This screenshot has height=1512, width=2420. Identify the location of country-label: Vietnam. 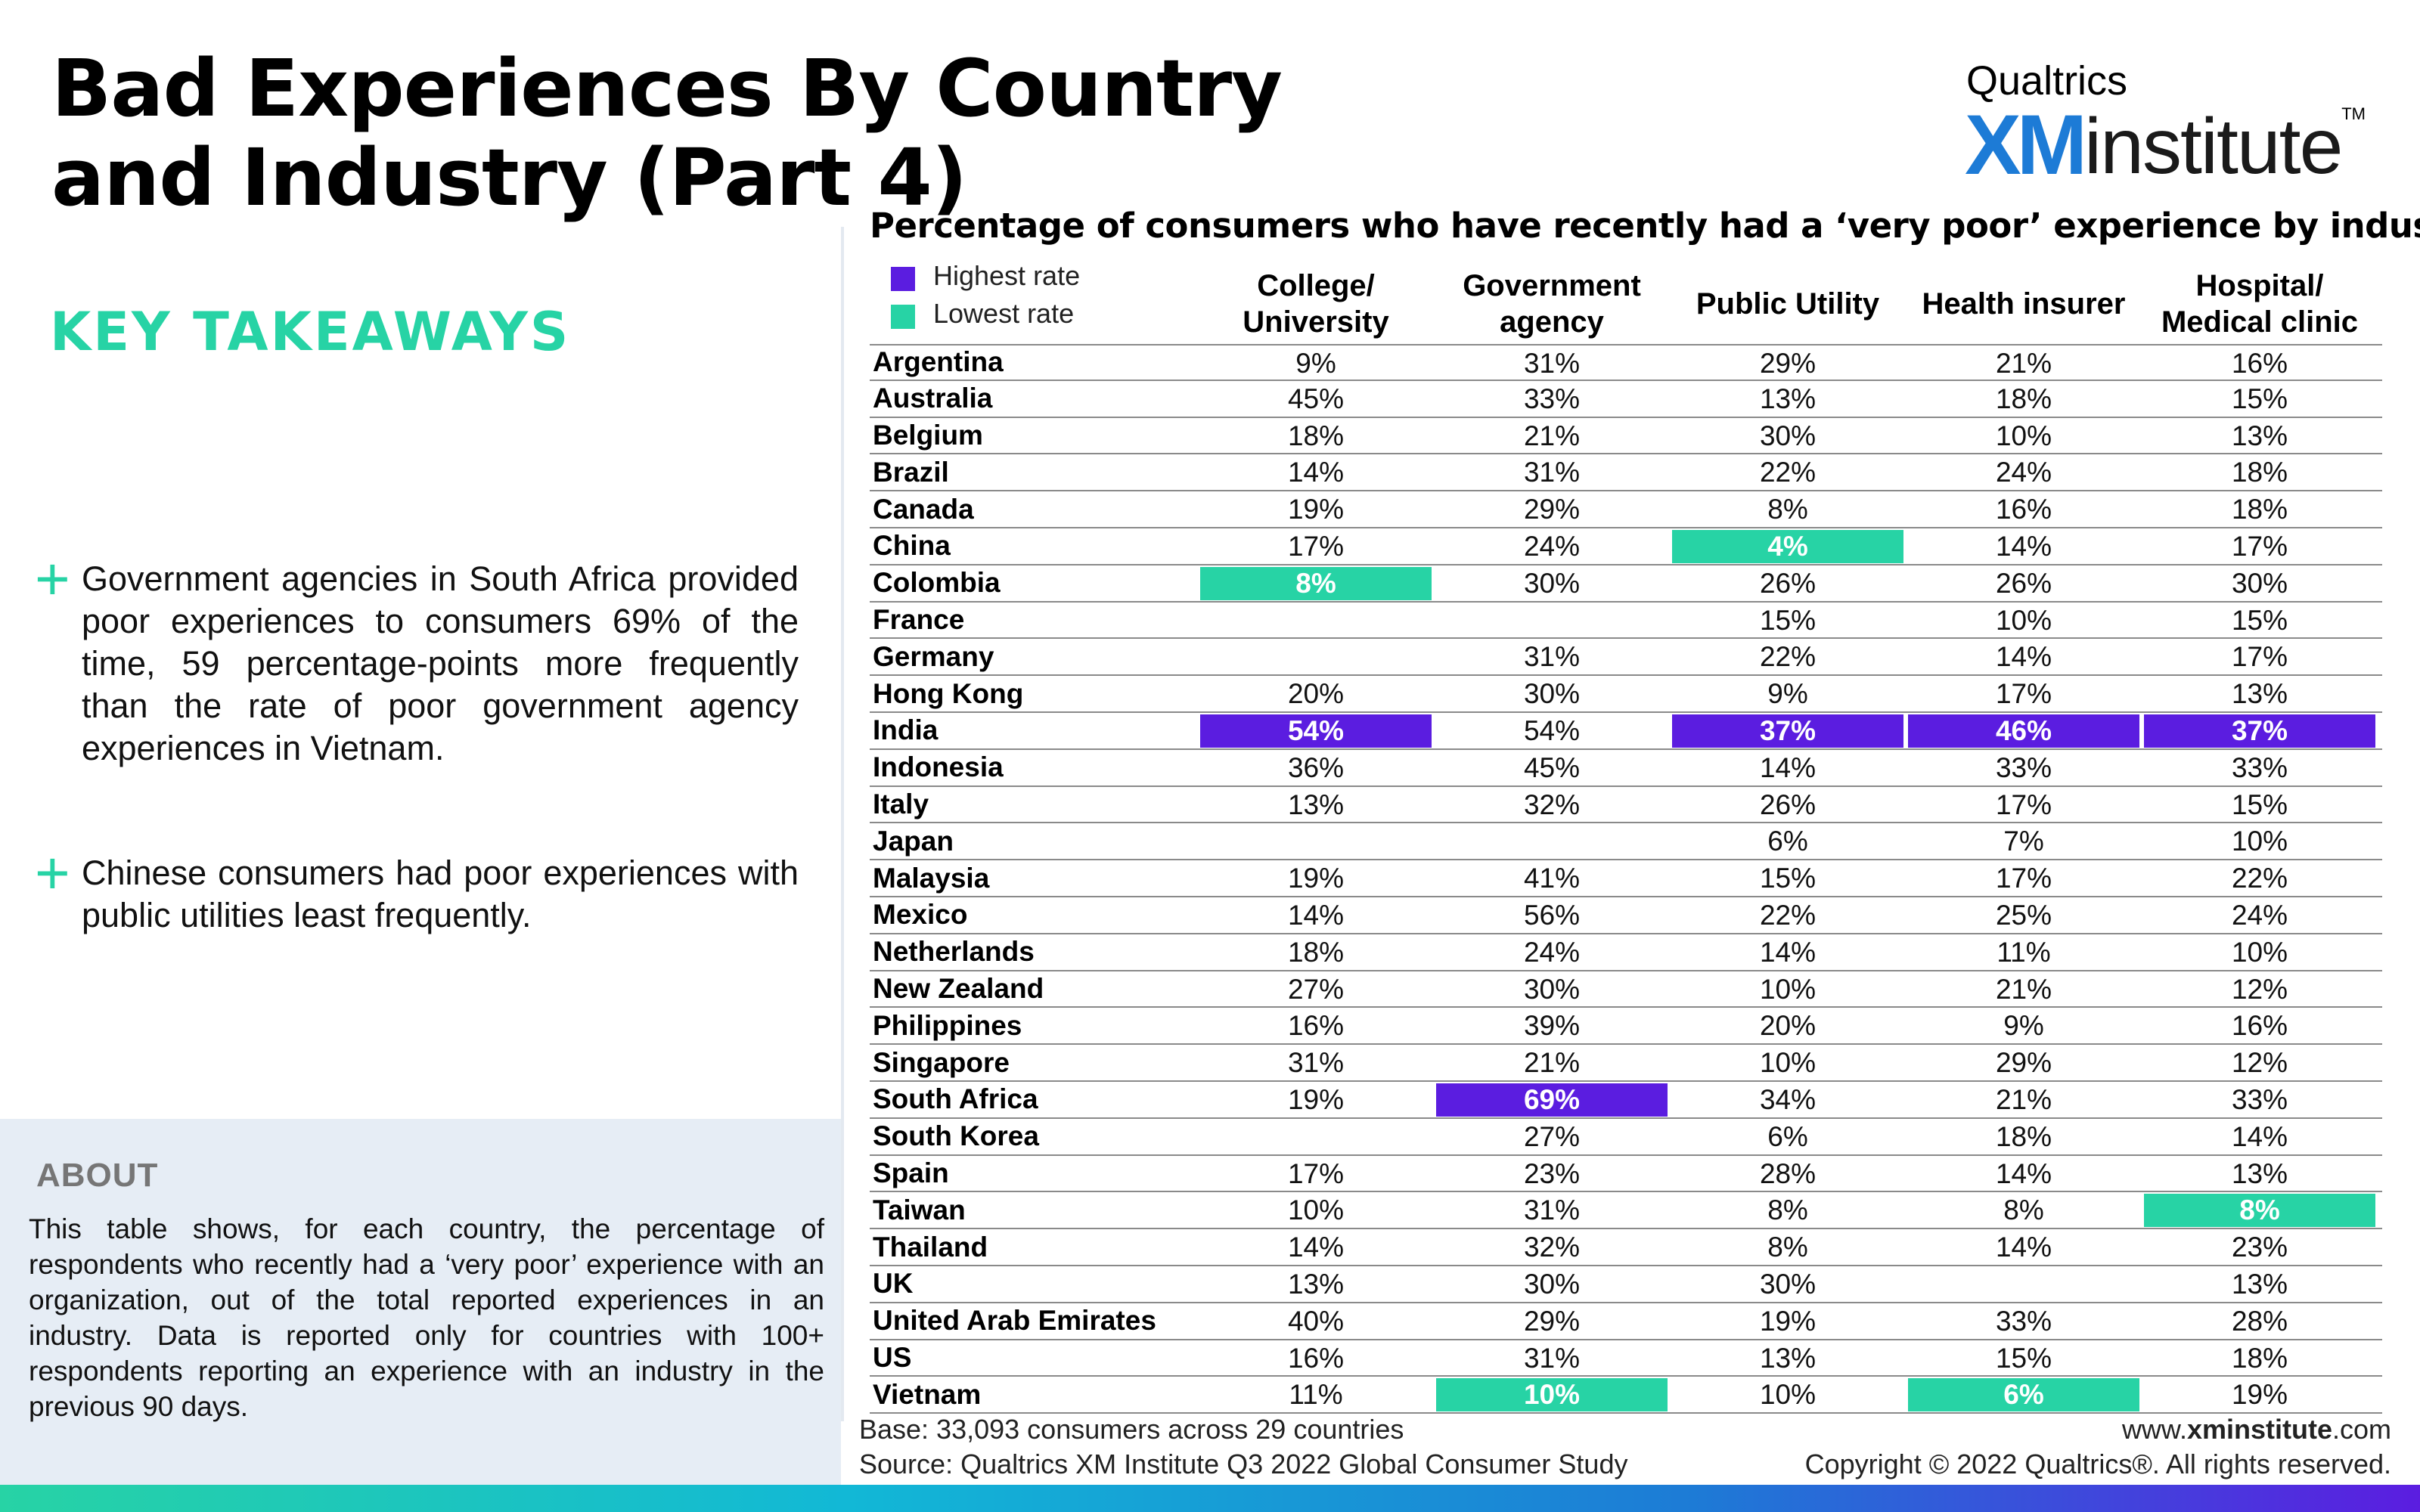
(927, 1394).